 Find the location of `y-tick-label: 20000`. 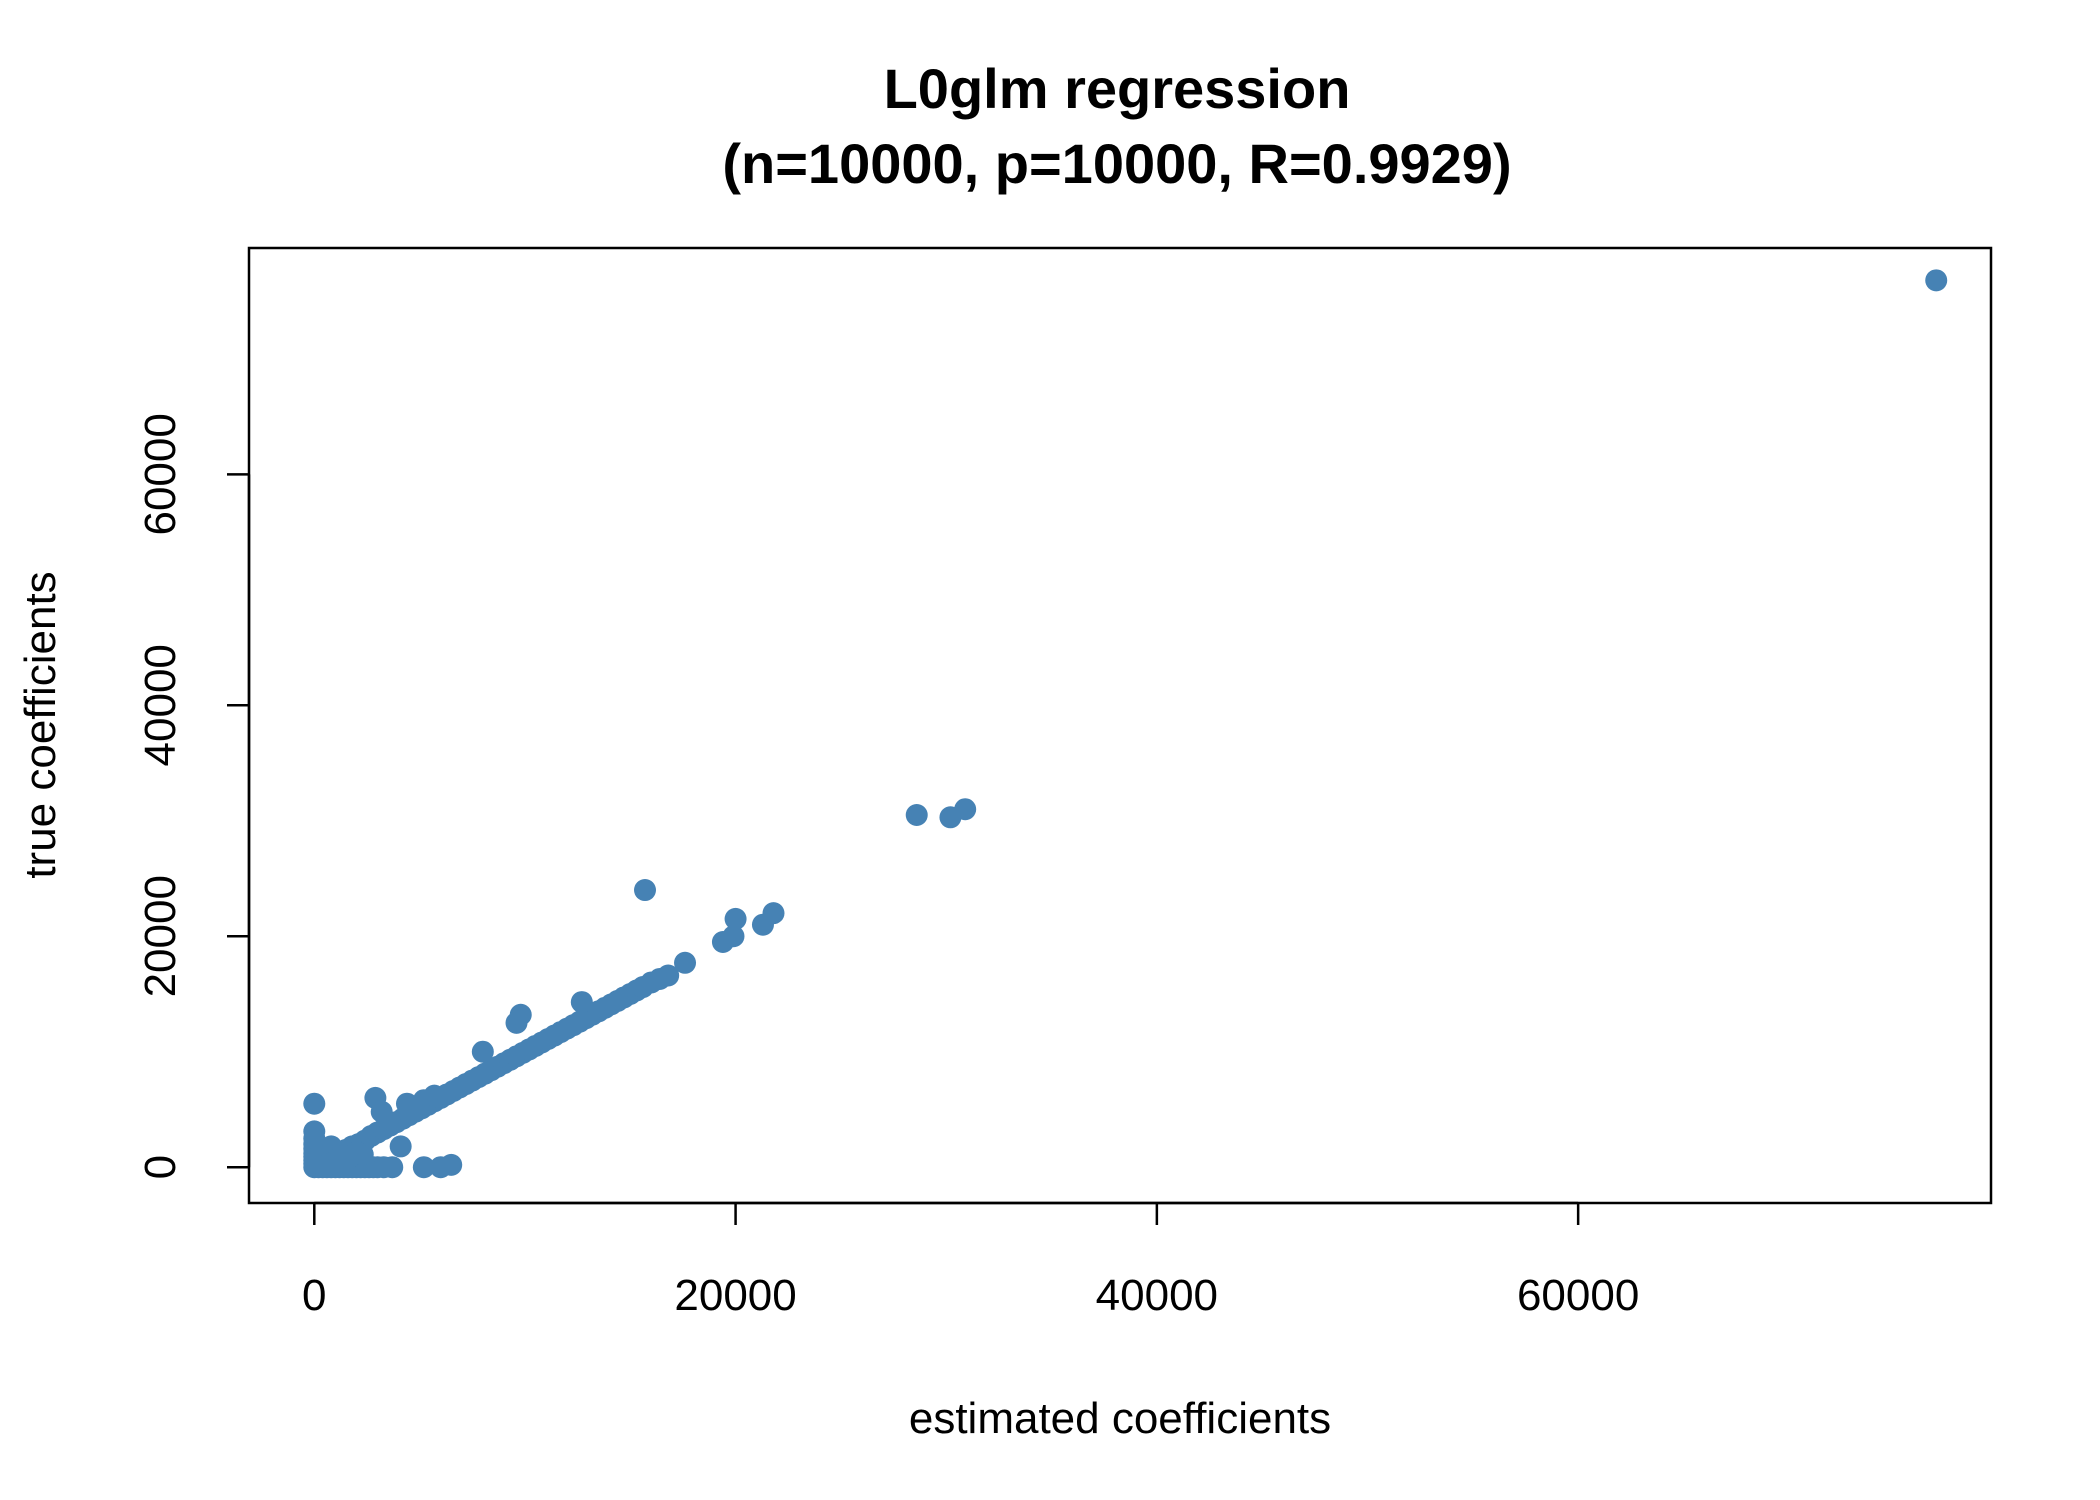

y-tick-label: 20000 is located at coordinates (160, 936).